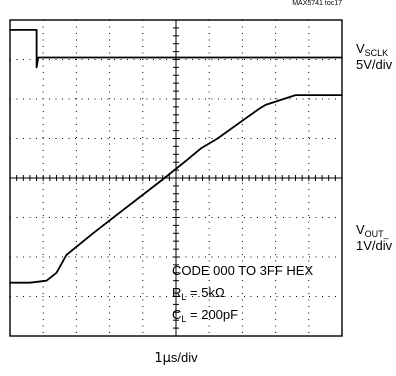 This screenshot has width=396, height=376. What do you see at coordinates (176, 49) in the screenshot?
I see `trace-vsclk` at bounding box center [176, 49].